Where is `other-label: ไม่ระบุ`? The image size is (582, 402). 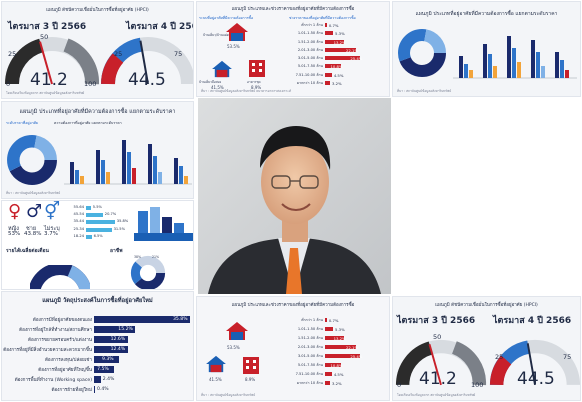
other-label: ไม่ระบุ is located at coordinates (52, 229).